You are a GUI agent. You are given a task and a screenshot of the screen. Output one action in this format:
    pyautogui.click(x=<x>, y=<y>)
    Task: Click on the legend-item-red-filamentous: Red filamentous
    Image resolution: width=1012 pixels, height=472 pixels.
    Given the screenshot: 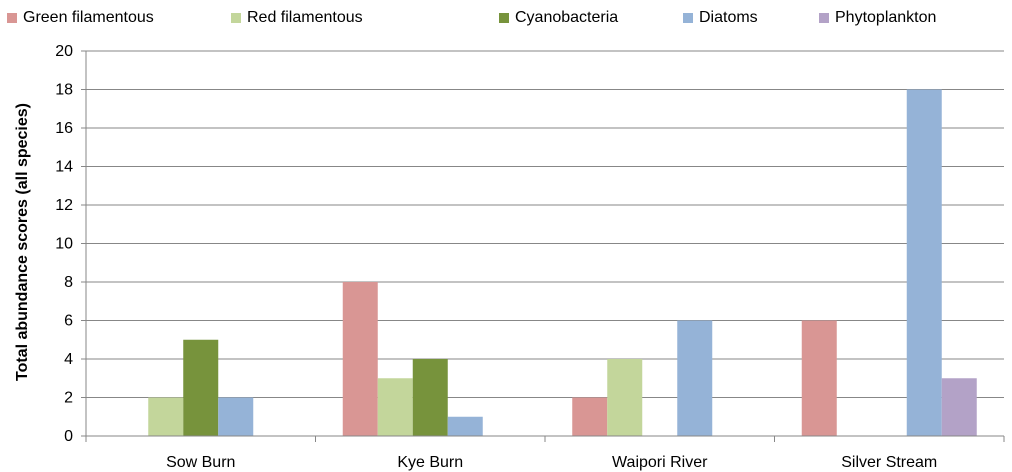 What is the action you would take?
    pyautogui.click(x=297, y=18)
    